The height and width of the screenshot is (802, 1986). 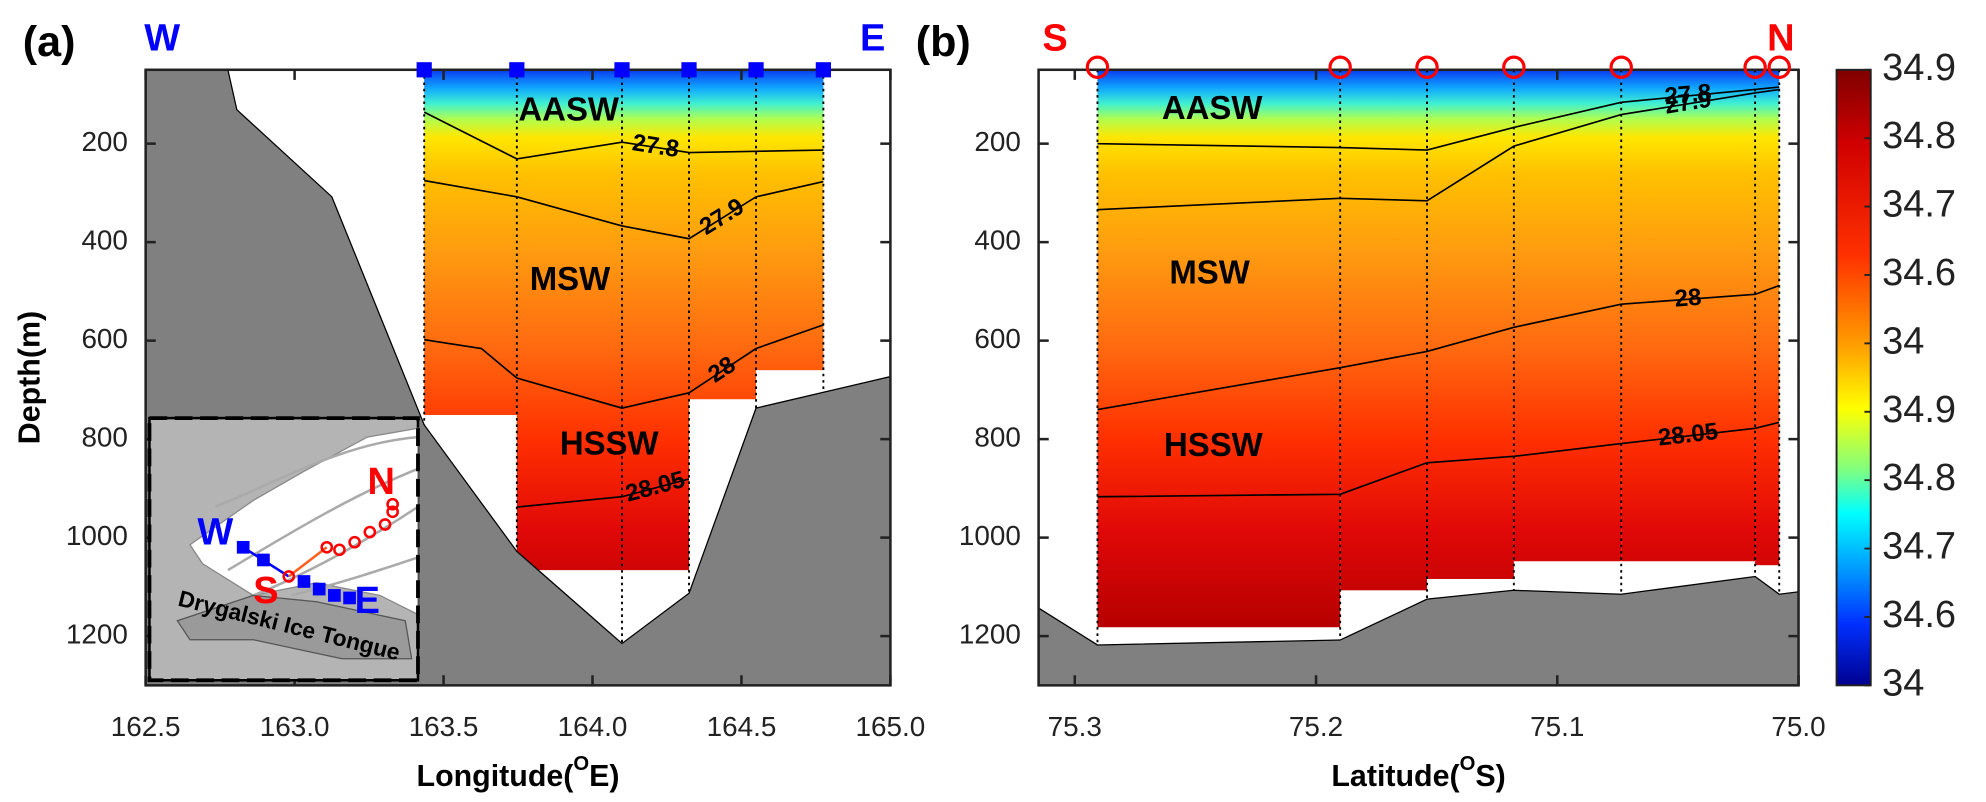 I want to click on inset-label: S, so click(x=265, y=591).